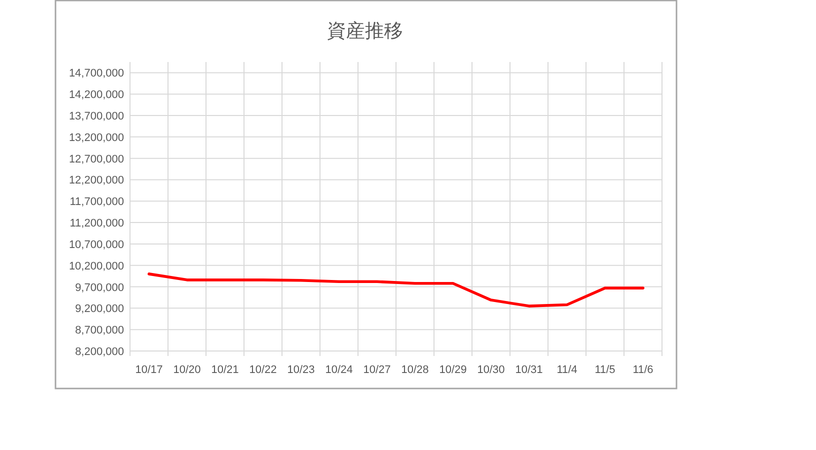  Describe the element at coordinates (415, 370) in the screenshot. I see `x-tick-label: 10/28` at that location.